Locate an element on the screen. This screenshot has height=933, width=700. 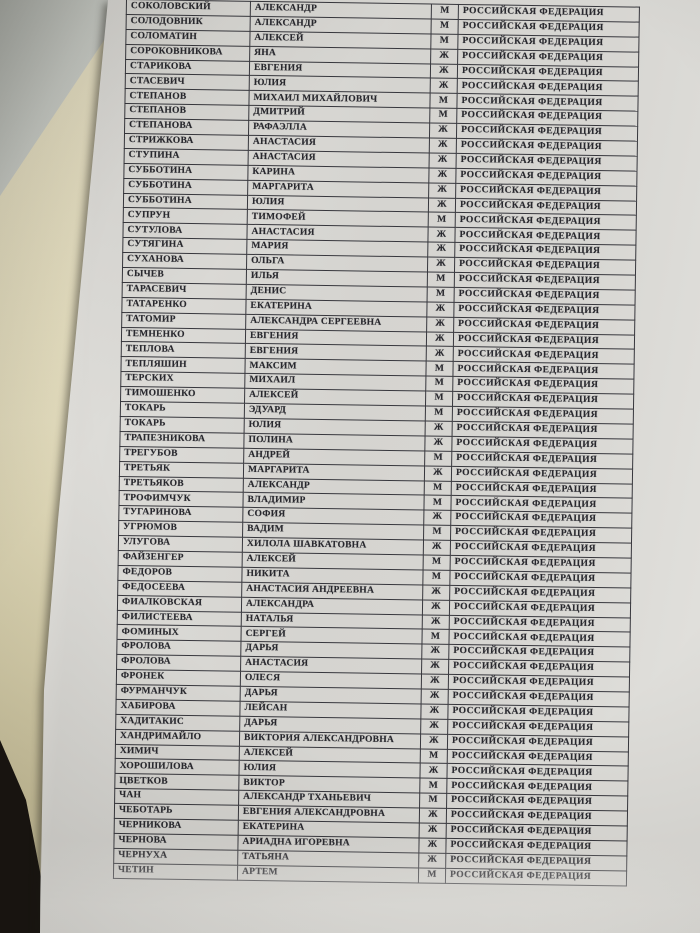
paper-blank-footer is located at coordinates (370, 886).